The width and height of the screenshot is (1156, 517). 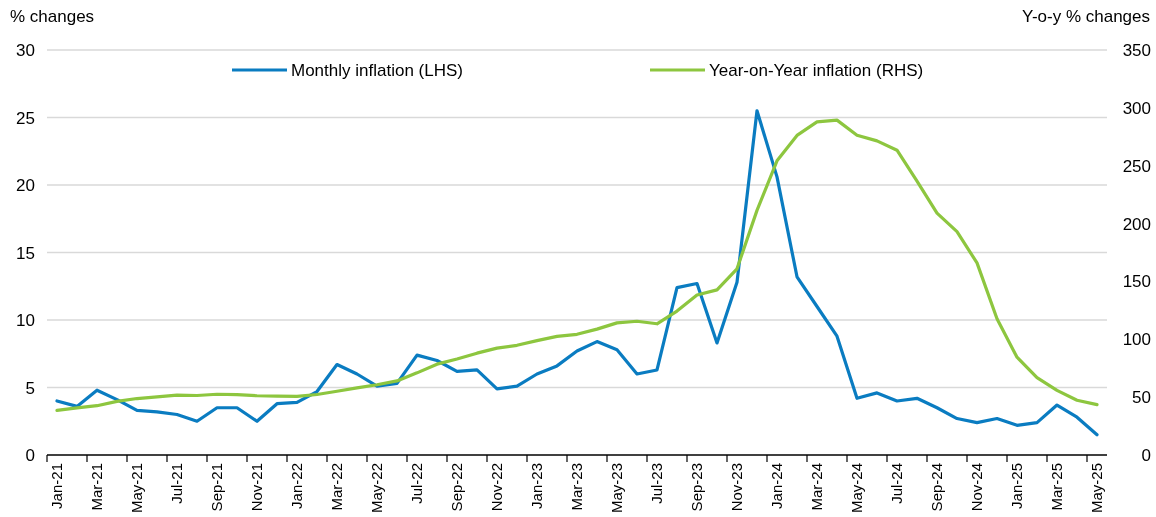 I want to click on legend-label: Year-on-Year inflation (RHS), so click(x=816, y=70).